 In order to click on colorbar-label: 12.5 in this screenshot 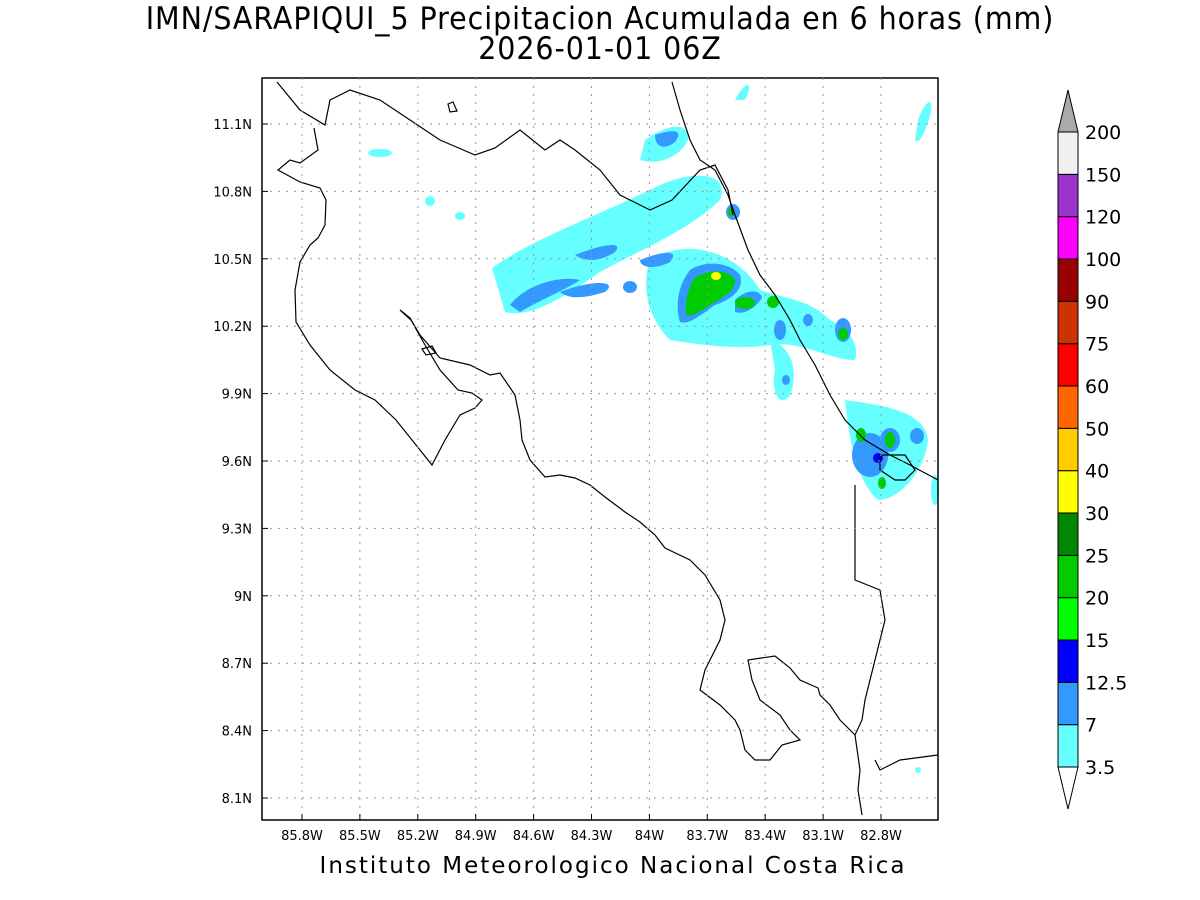, I will do `click(1106, 683)`.